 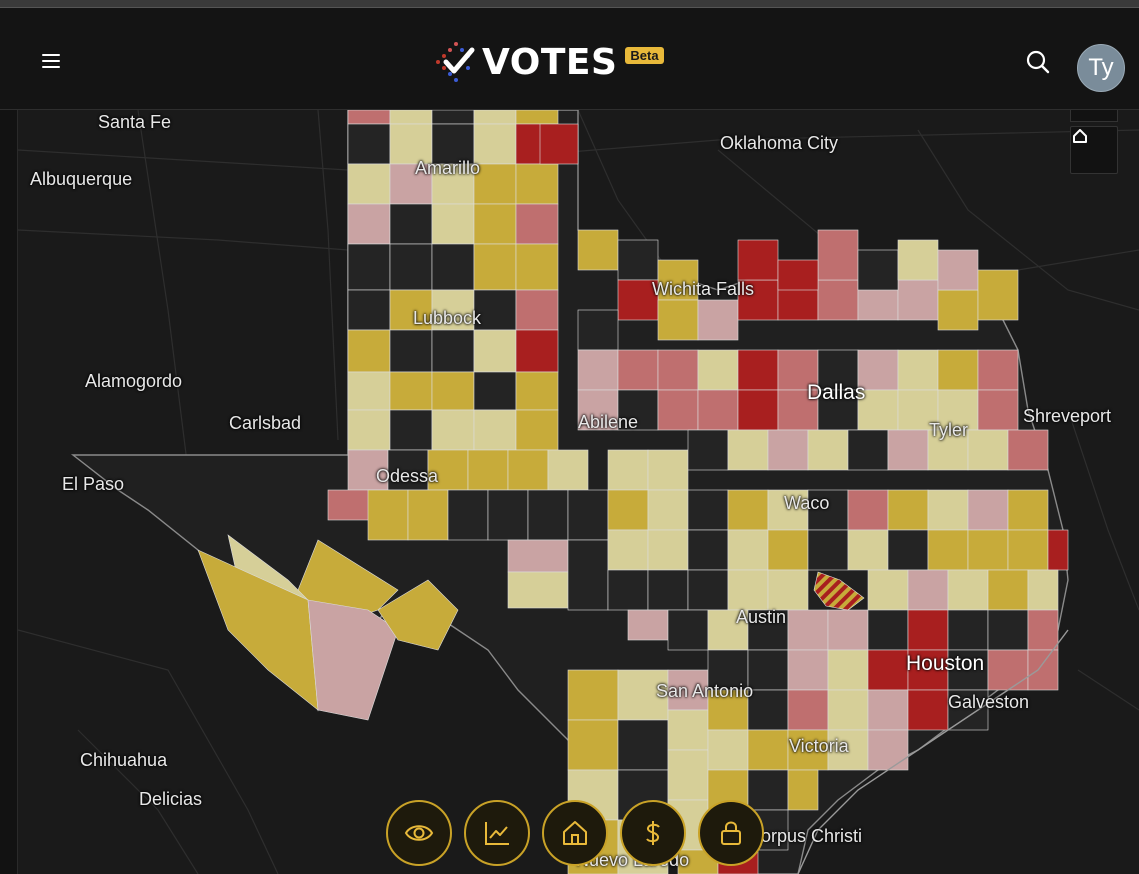 What do you see at coordinates (549, 62) in the screenshot?
I see `votes-logo: VOTES Beta` at bounding box center [549, 62].